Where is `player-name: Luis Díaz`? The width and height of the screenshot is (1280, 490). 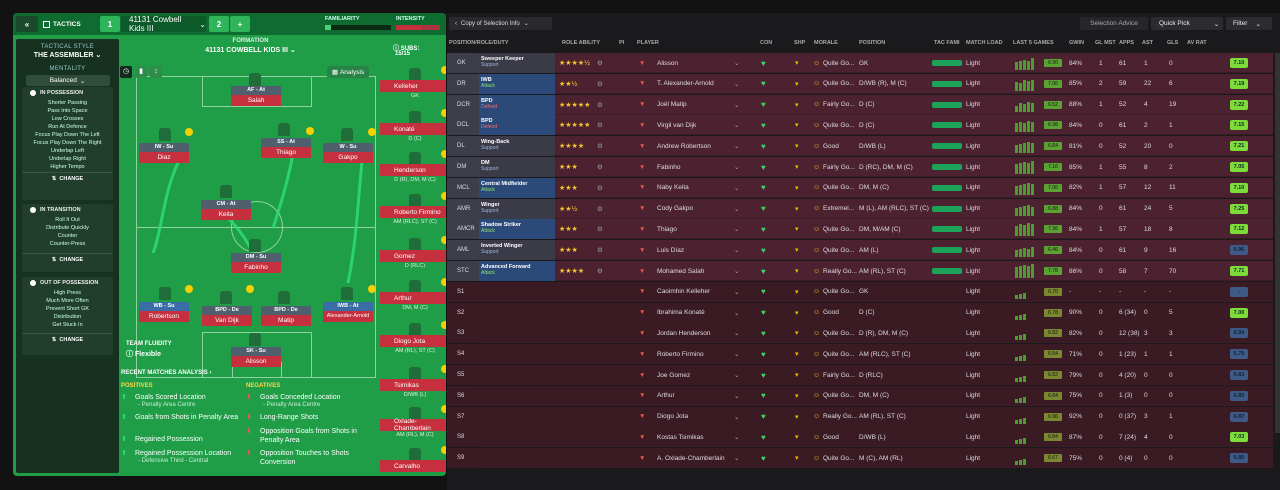 player-name: Luis Díaz is located at coordinates (671, 250).